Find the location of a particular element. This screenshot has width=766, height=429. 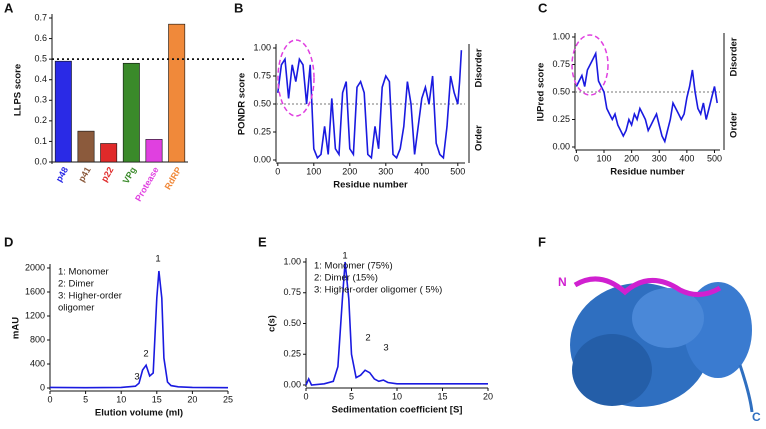

x-axis-label: Sedimentation coefficient [S] is located at coordinates (397, 410).